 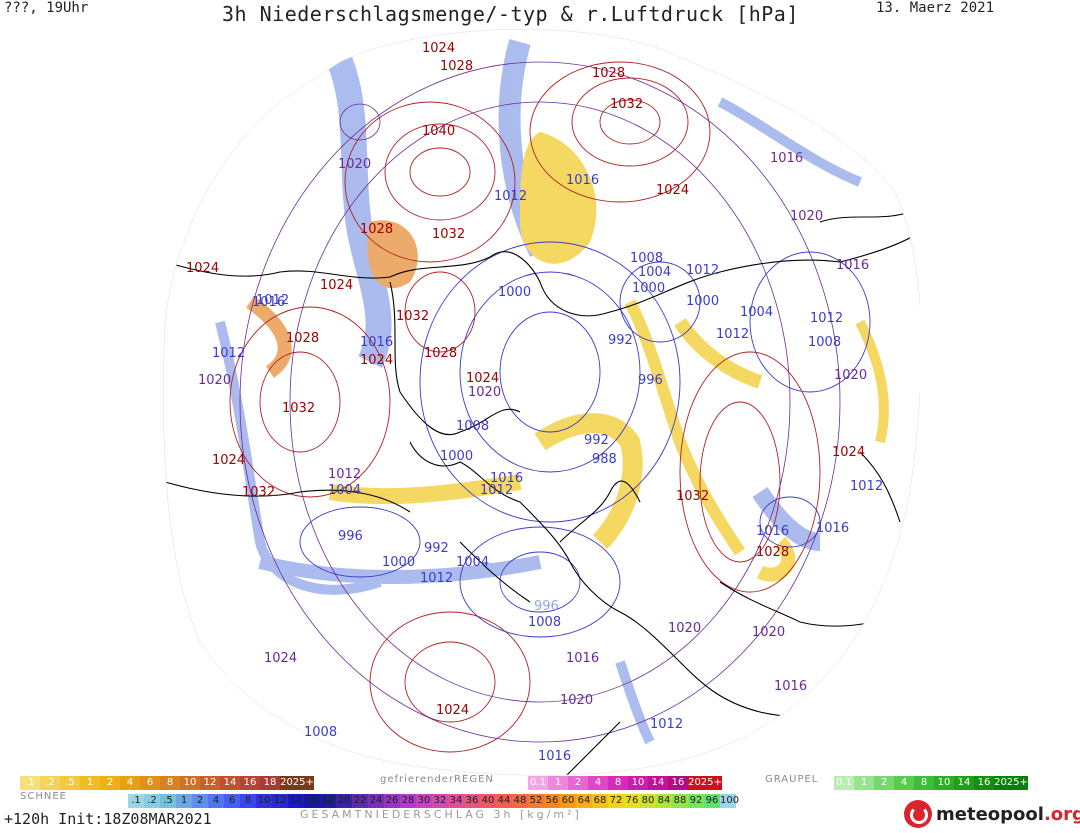 What do you see at coordinates (472, 801) in the screenshot?
I see `legend-cell: 36` at bounding box center [472, 801].